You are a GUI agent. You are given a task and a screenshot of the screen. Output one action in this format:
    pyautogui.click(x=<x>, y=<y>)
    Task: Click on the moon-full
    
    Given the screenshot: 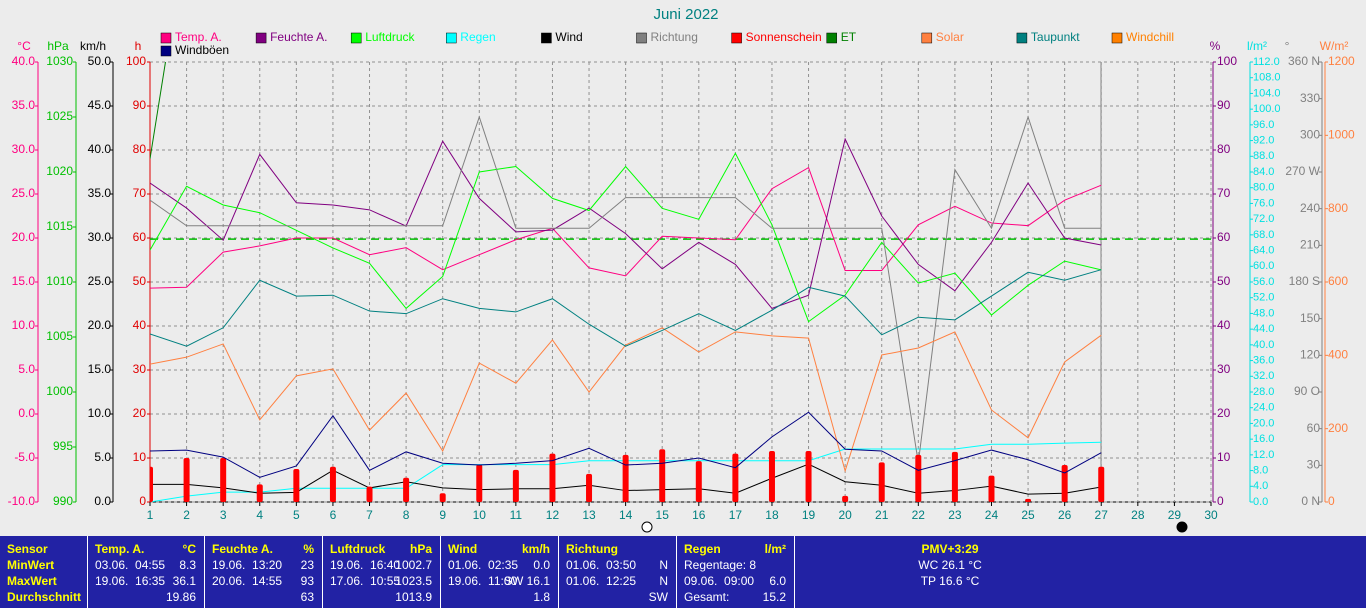 What is the action you would take?
    pyautogui.click(x=647, y=527)
    